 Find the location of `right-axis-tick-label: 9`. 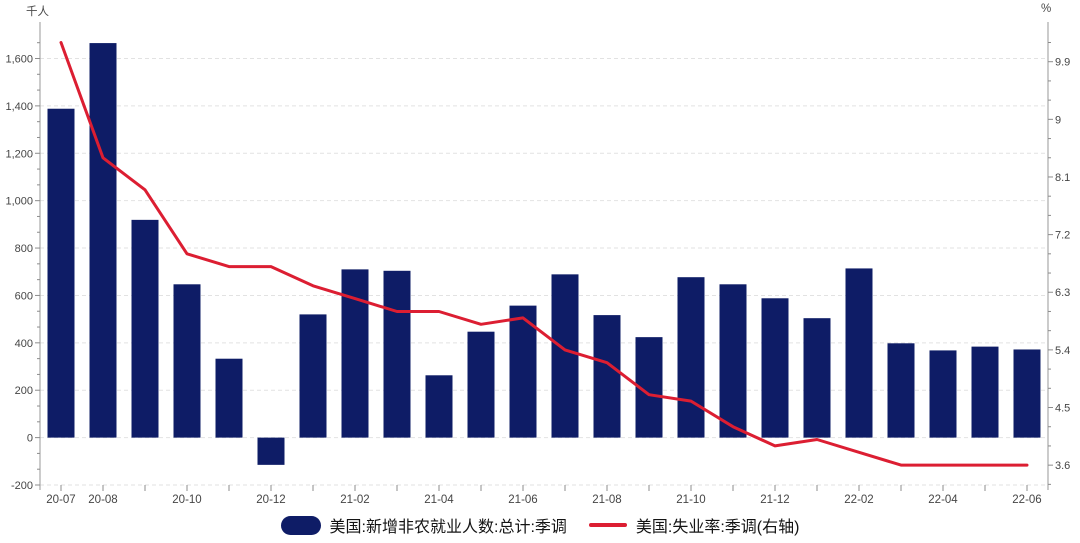

right-axis-tick-label: 9 is located at coordinates (1058, 120).